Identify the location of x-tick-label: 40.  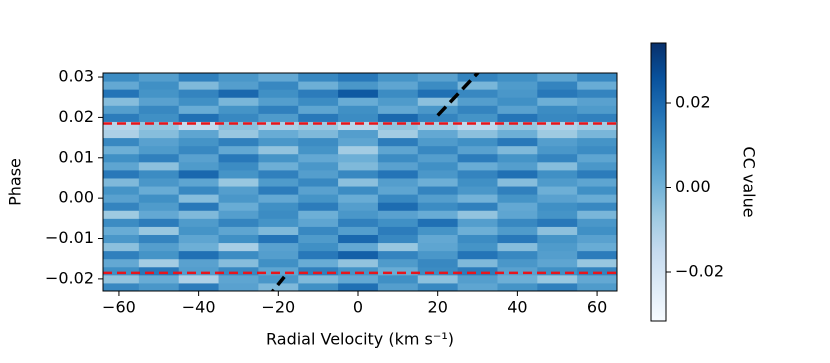
(517, 307).